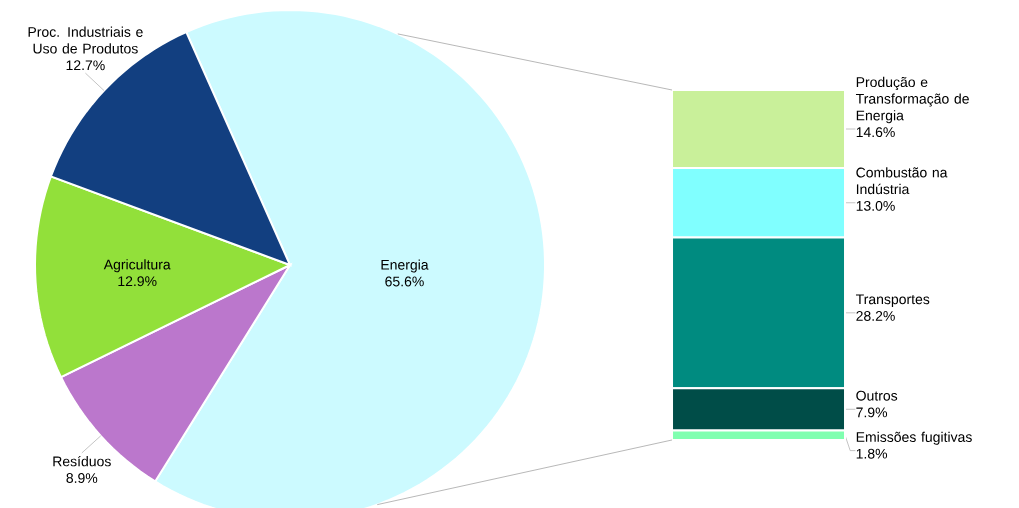 The image size is (1019, 508). I want to click on slice-label: Energia, so click(405, 266).